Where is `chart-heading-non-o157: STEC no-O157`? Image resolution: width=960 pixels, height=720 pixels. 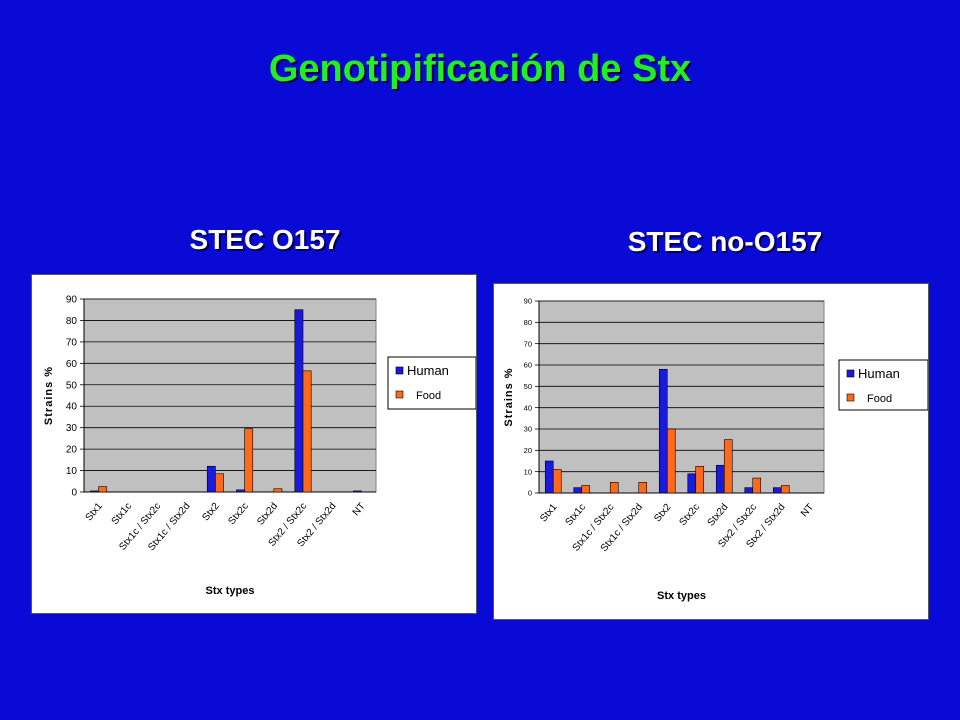 chart-heading-non-o157: STEC no-O157 is located at coordinates (725, 241).